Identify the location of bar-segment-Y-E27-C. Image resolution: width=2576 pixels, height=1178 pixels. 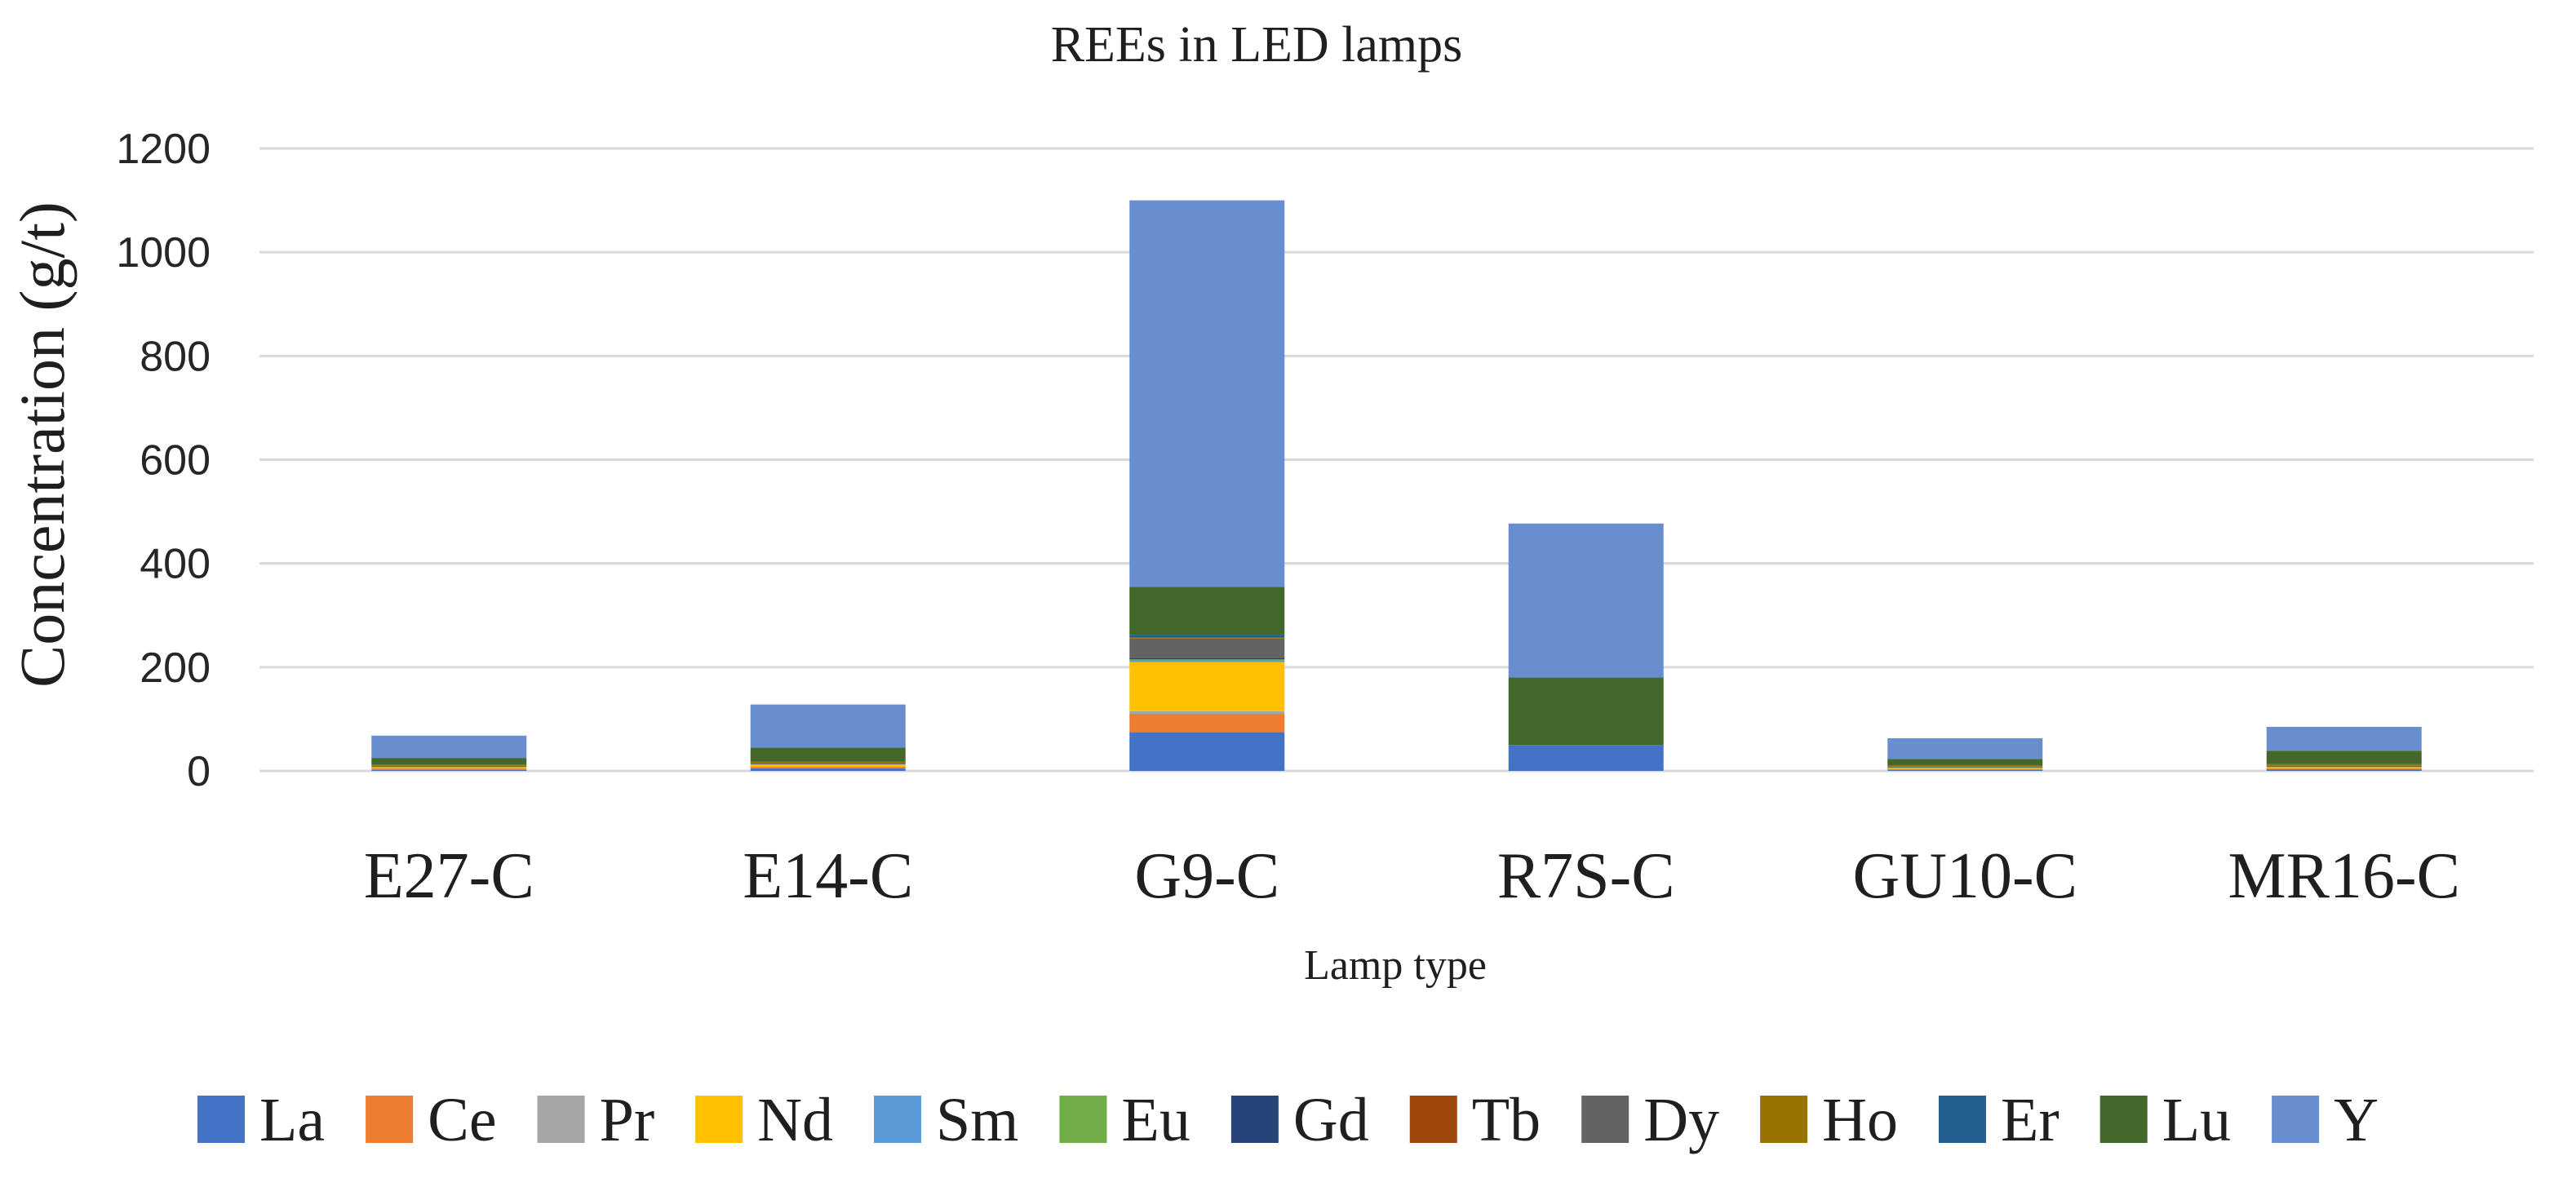
(449, 747).